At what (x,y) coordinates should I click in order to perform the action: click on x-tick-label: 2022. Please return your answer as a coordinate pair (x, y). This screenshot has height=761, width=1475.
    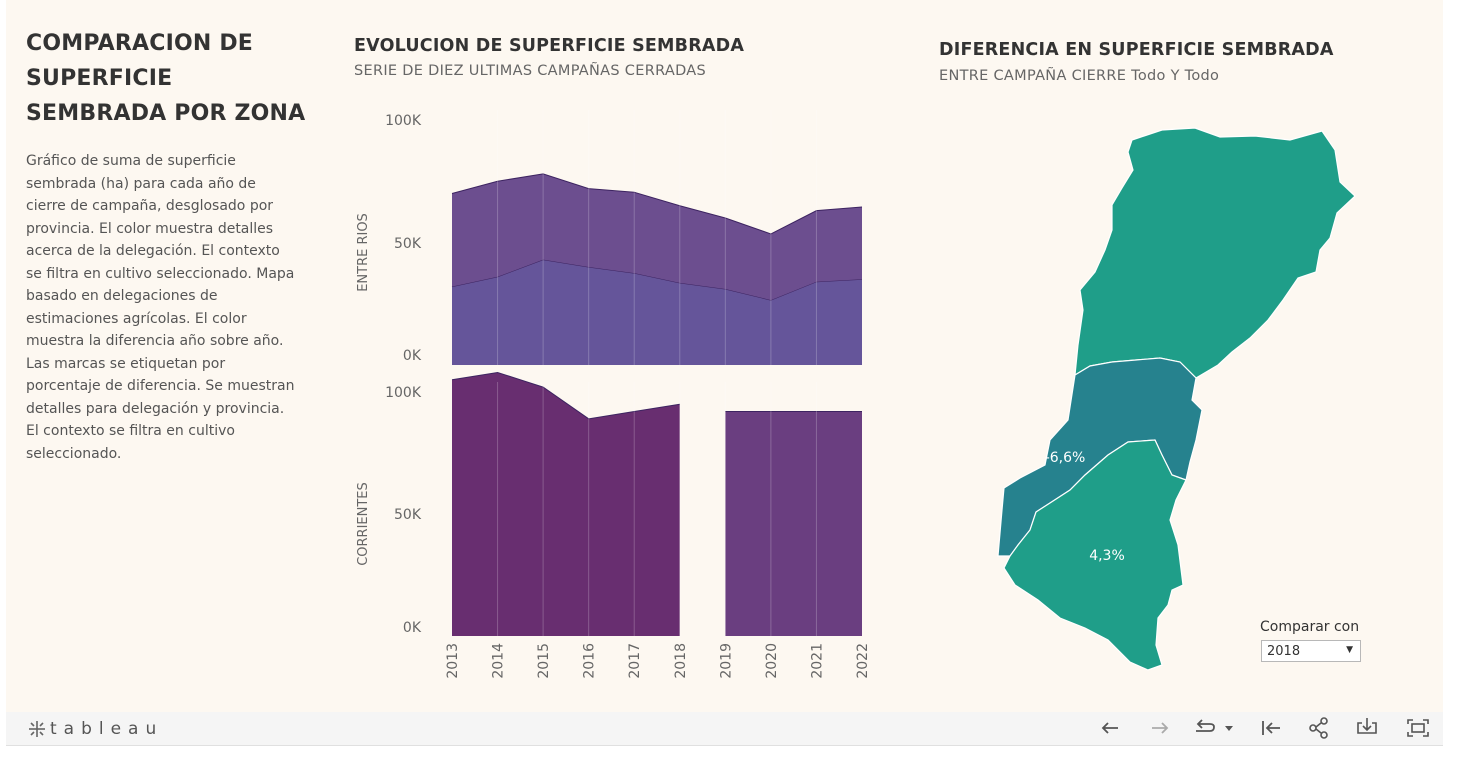
    Looking at the image, I should click on (863, 661).